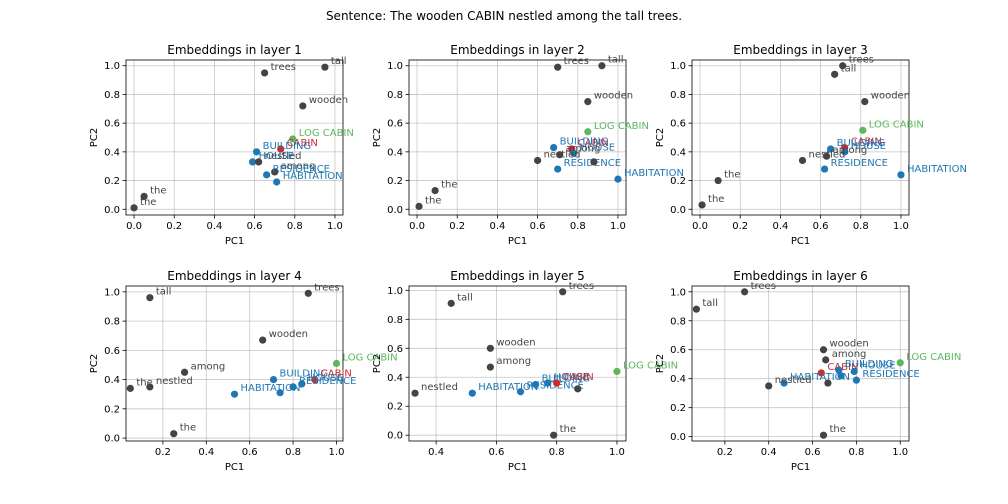 The image size is (1008, 504). I want to click on panel-title: Embeddings in layer 3, so click(800, 50).